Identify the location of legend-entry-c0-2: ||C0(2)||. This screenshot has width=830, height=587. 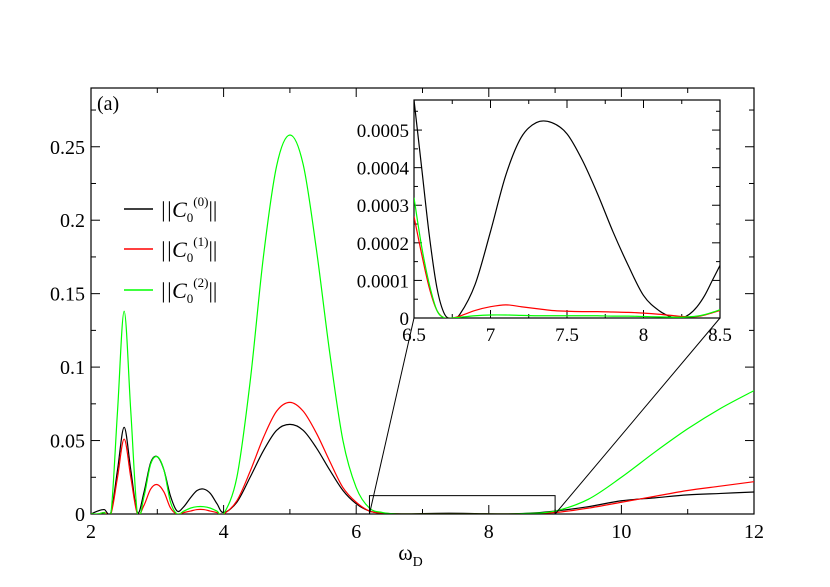
(170, 290).